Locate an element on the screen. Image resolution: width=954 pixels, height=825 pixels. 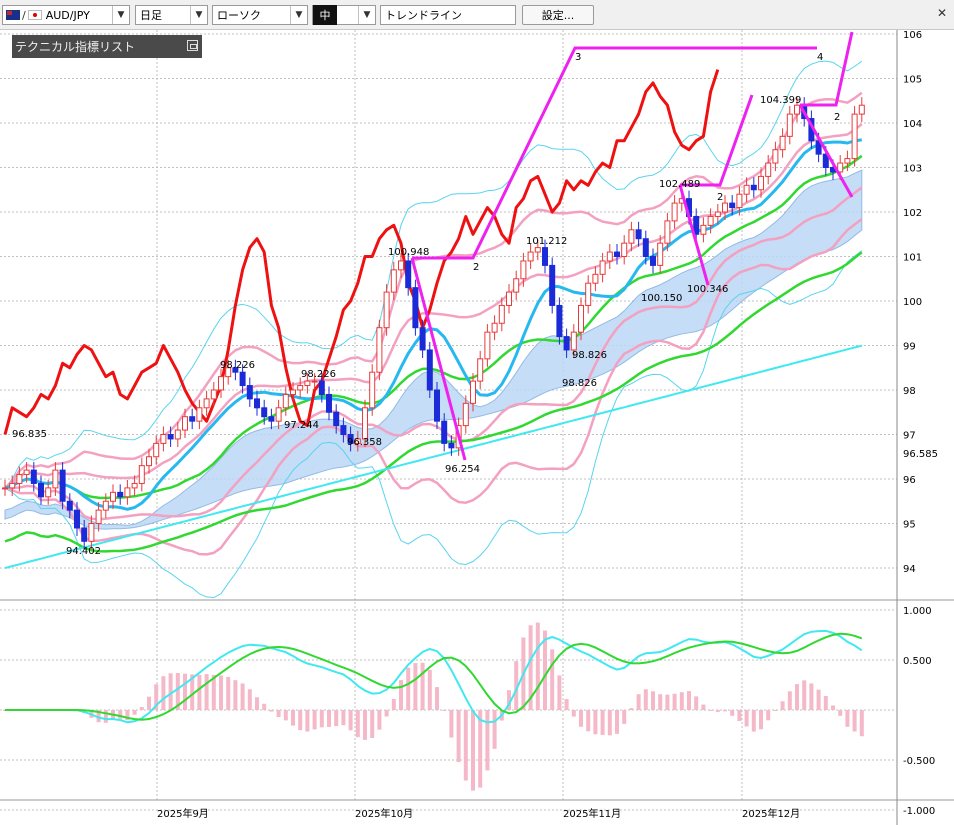
wave-label: 4 is located at coordinates (820, 57).